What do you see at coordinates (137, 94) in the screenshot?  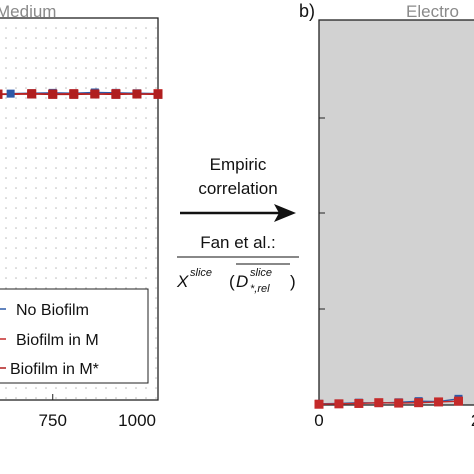 I see `data-point` at bounding box center [137, 94].